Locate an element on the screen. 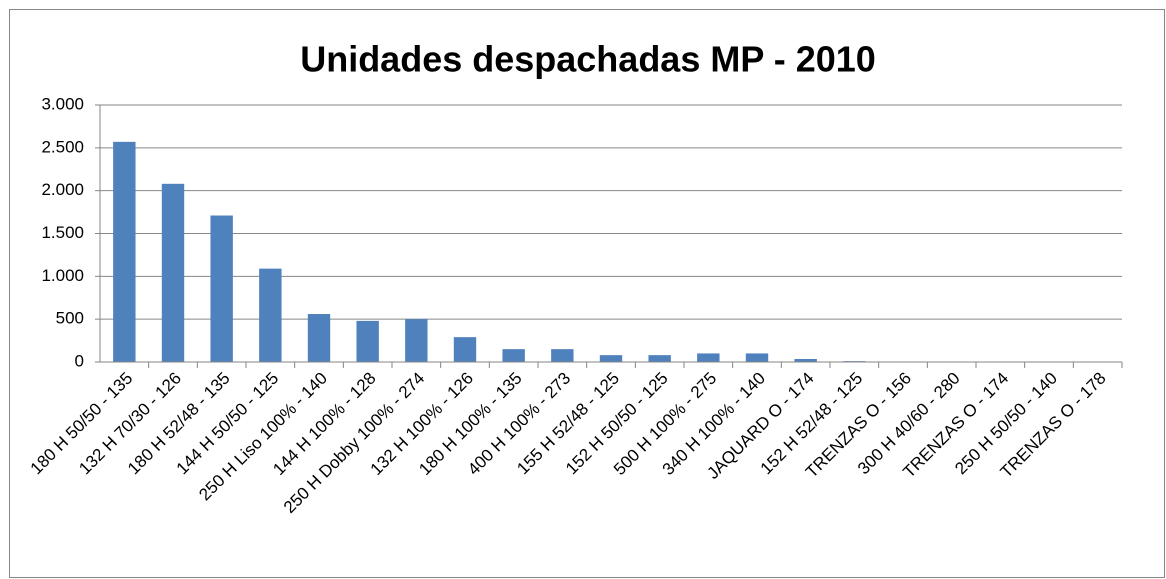 Image resolution: width=1166 pixels, height=579 pixels. y-tick-label: 2.000 is located at coordinates (62, 189).